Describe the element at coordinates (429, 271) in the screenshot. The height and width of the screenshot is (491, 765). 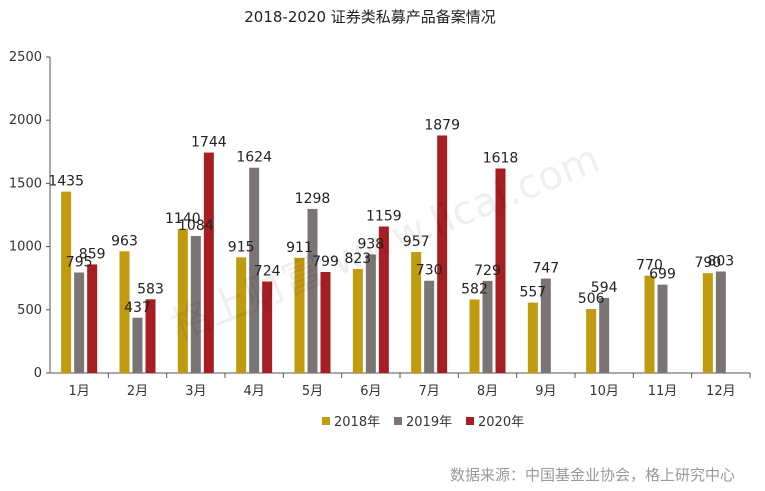
I see `data-label: 730` at that location.